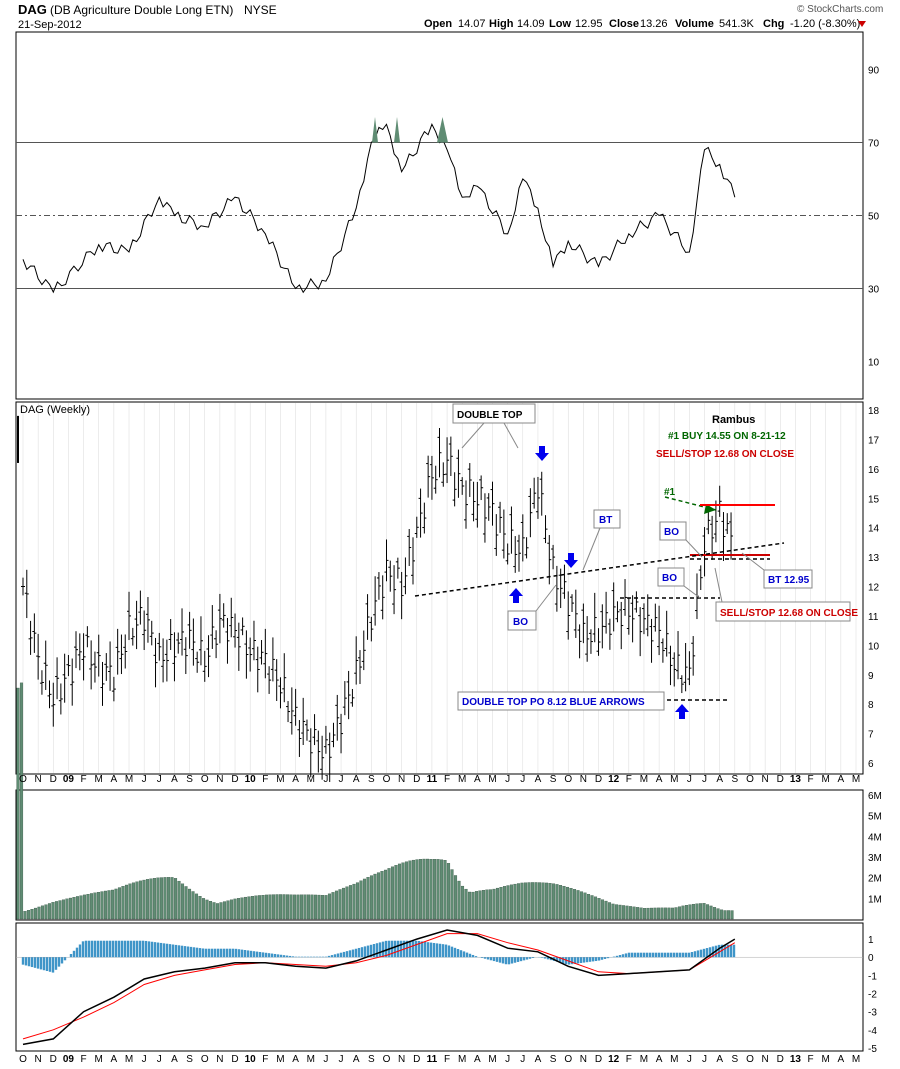 The height and width of the screenshot is (1069, 900). What do you see at coordinates (796, 1059) in the screenshot?
I see `x-tick-label: 13` at bounding box center [796, 1059].